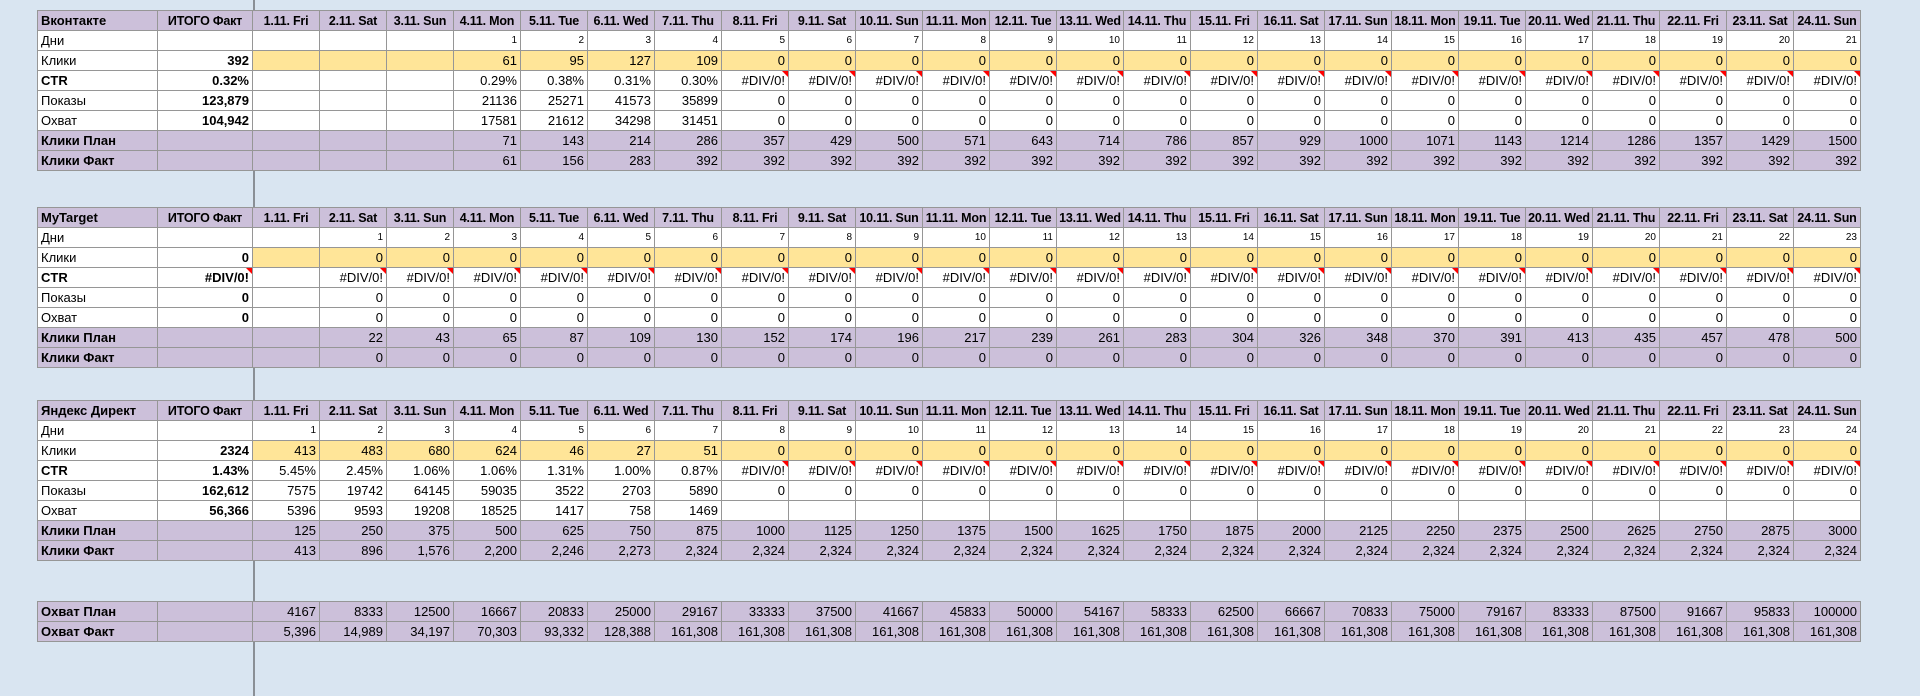 The width and height of the screenshot is (1920, 696). What do you see at coordinates (1559, 237) in the screenshot?
I see `cell: 19` at bounding box center [1559, 237].